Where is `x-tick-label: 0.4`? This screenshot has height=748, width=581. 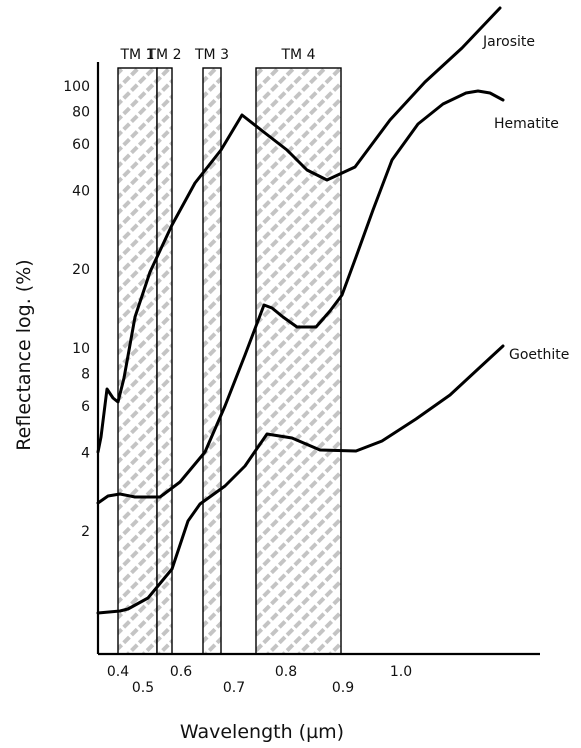 x-tick-label: 0.4 is located at coordinates (118, 672).